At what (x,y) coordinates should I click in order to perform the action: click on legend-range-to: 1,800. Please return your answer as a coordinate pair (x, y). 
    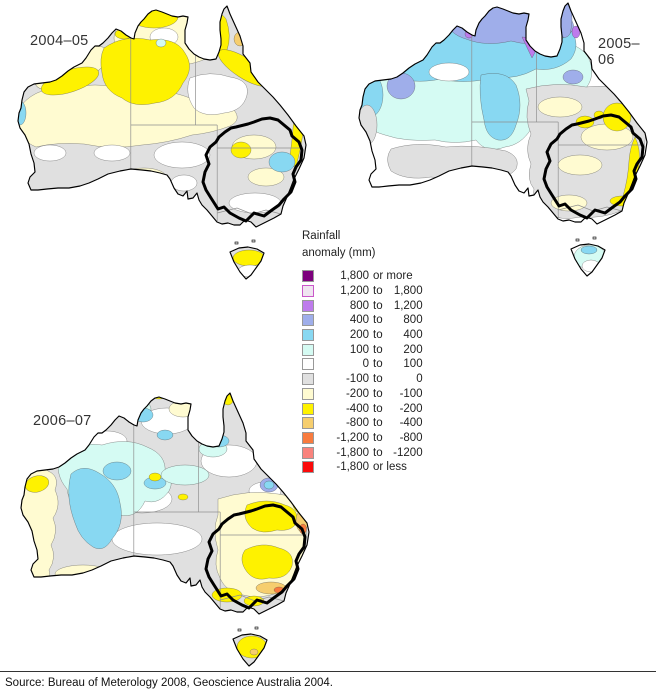
    Looking at the image, I should click on (408, 291).